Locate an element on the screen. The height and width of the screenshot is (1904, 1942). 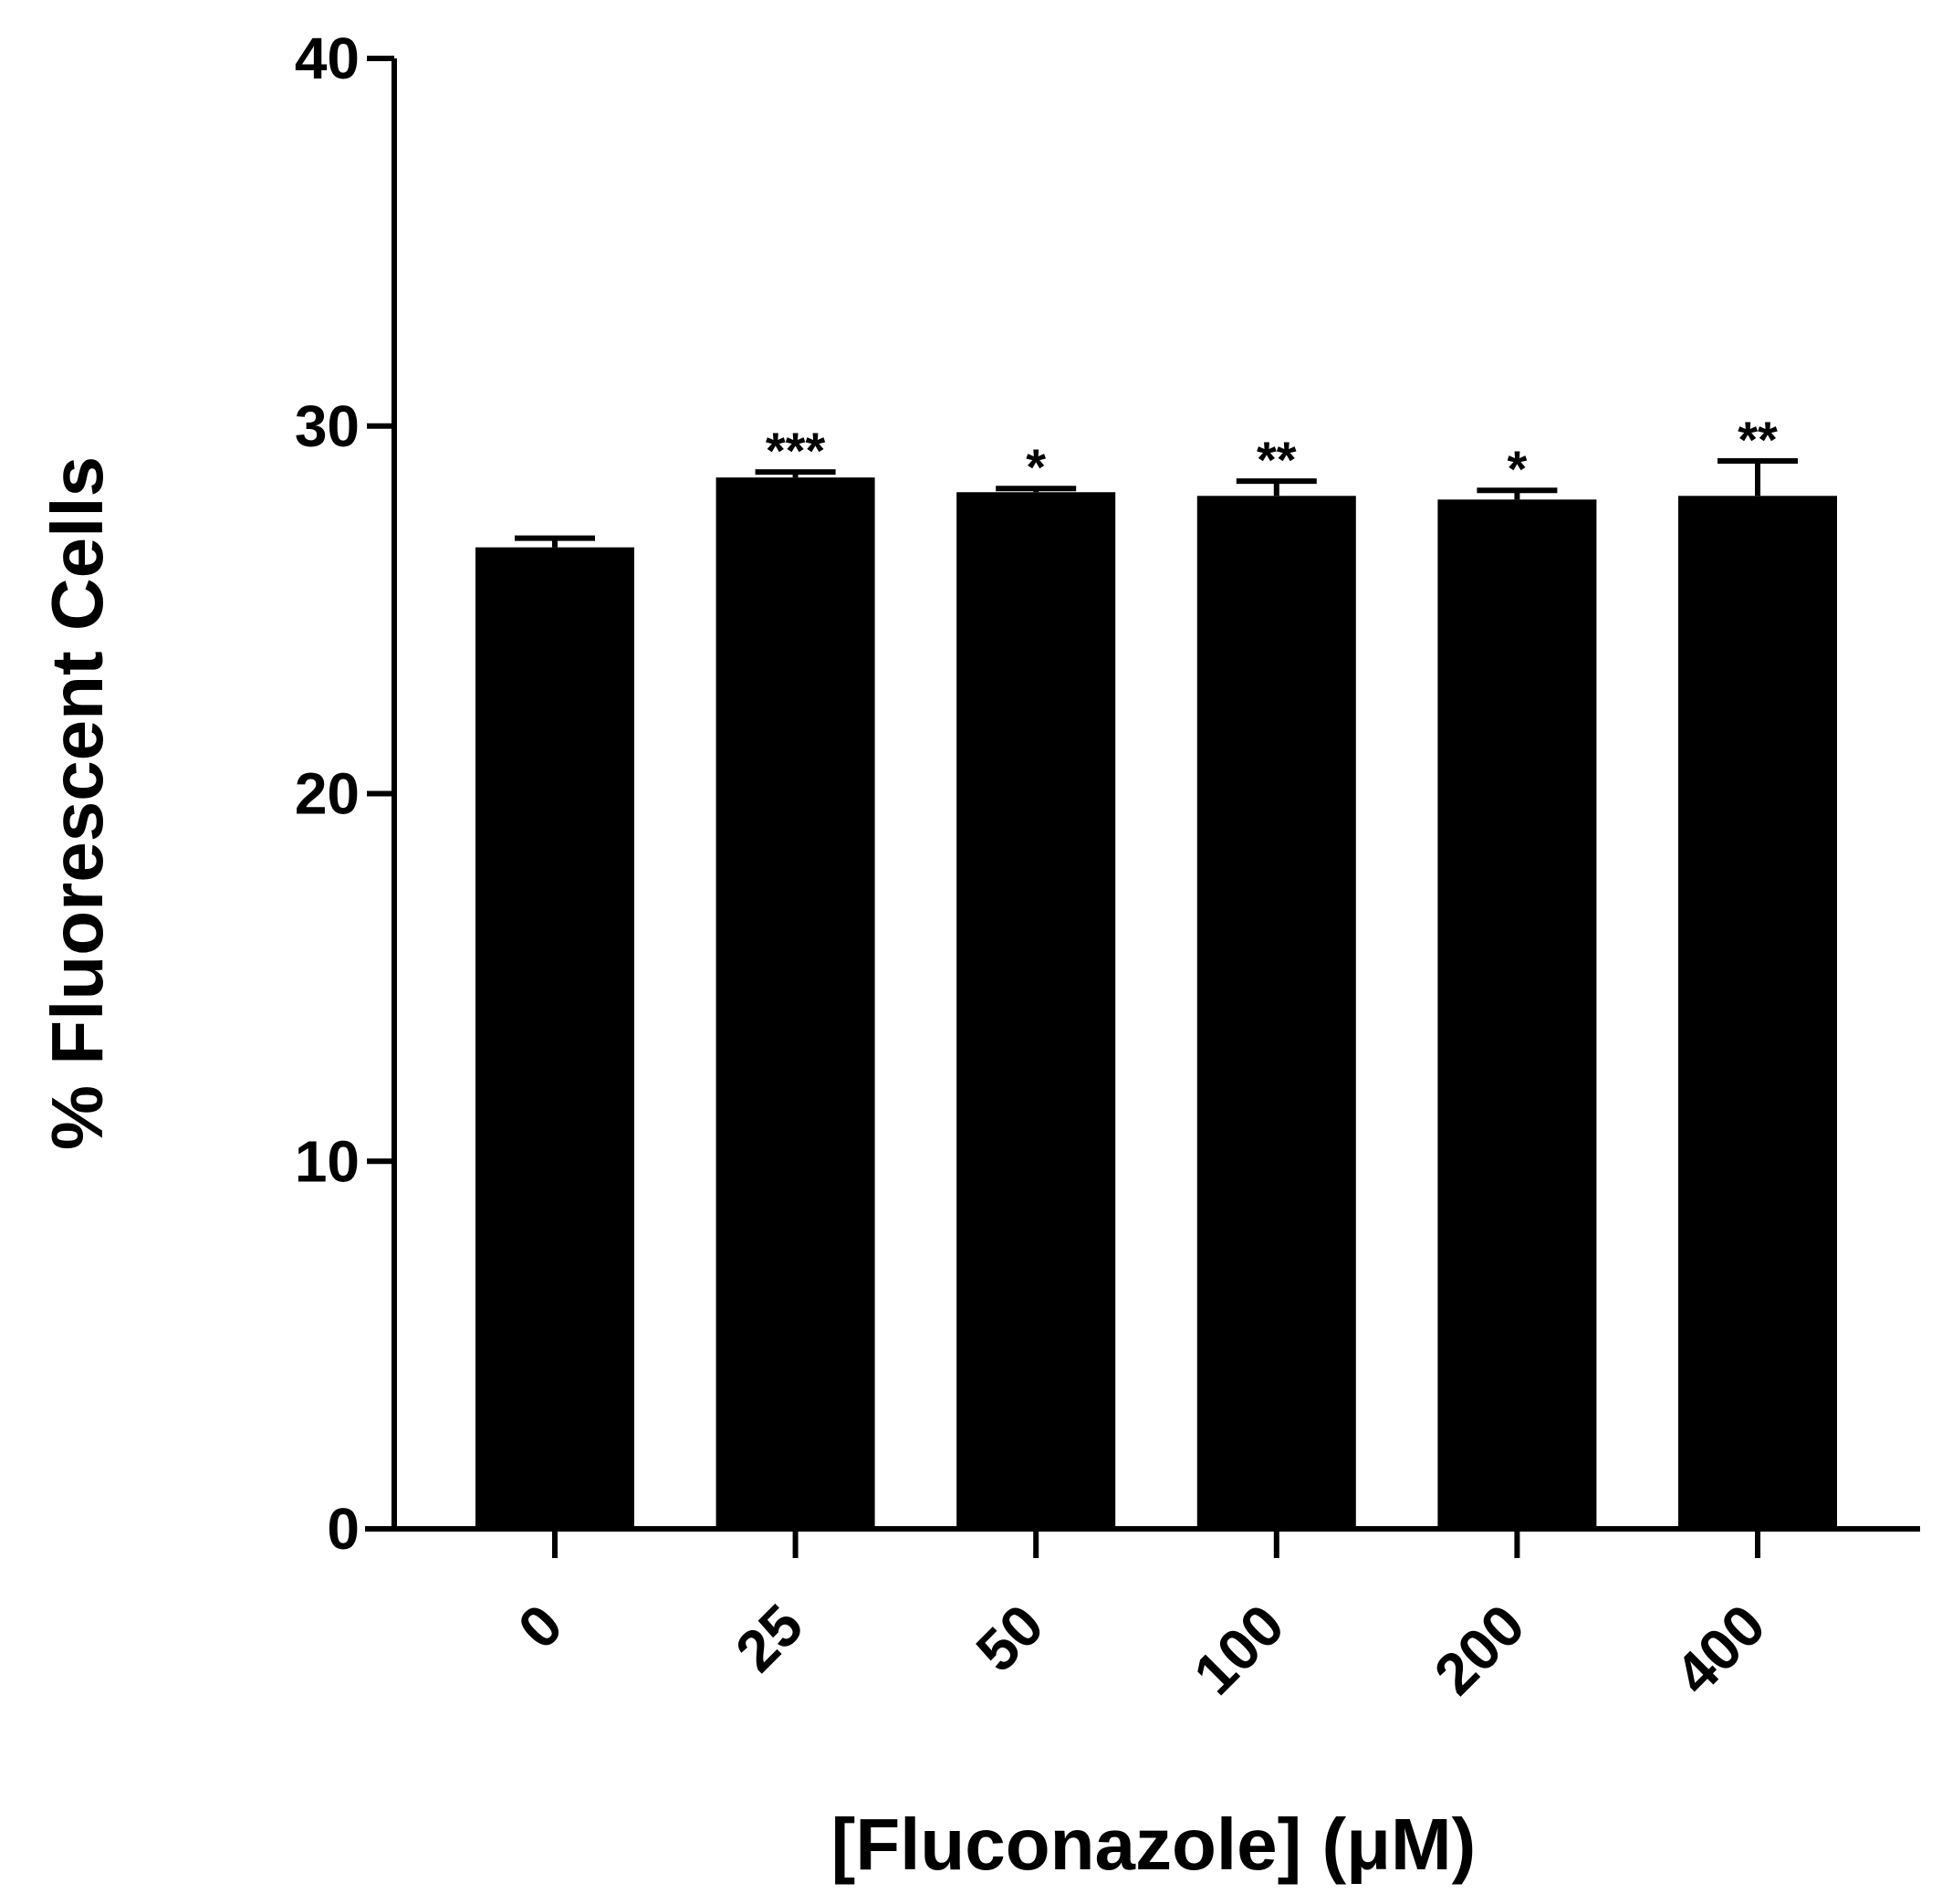
y-tick-label: 40 is located at coordinates (327, 58).